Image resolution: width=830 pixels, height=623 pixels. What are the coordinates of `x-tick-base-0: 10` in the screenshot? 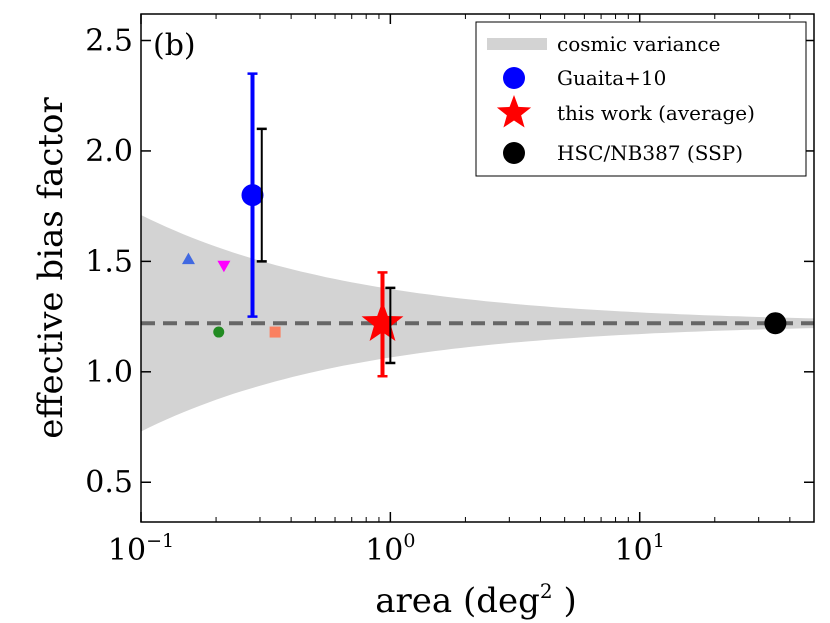 It's located at (127, 550).